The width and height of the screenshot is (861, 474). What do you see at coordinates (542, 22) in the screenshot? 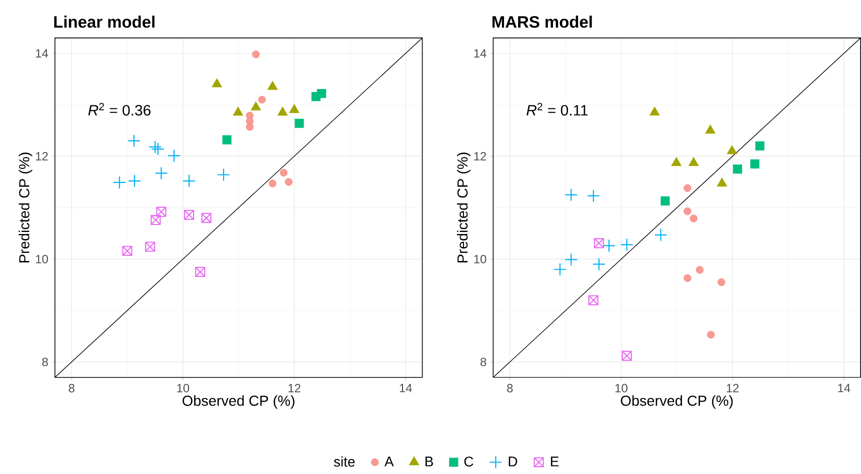
I see `chart-title: MARS model` at bounding box center [542, 22].